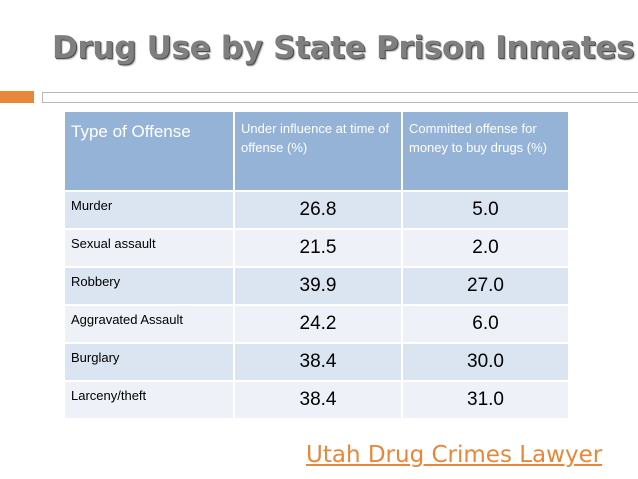 The image size is (638, 479). I want to click on table-row: Robbery 39.9 27.0, so click(316, 286).